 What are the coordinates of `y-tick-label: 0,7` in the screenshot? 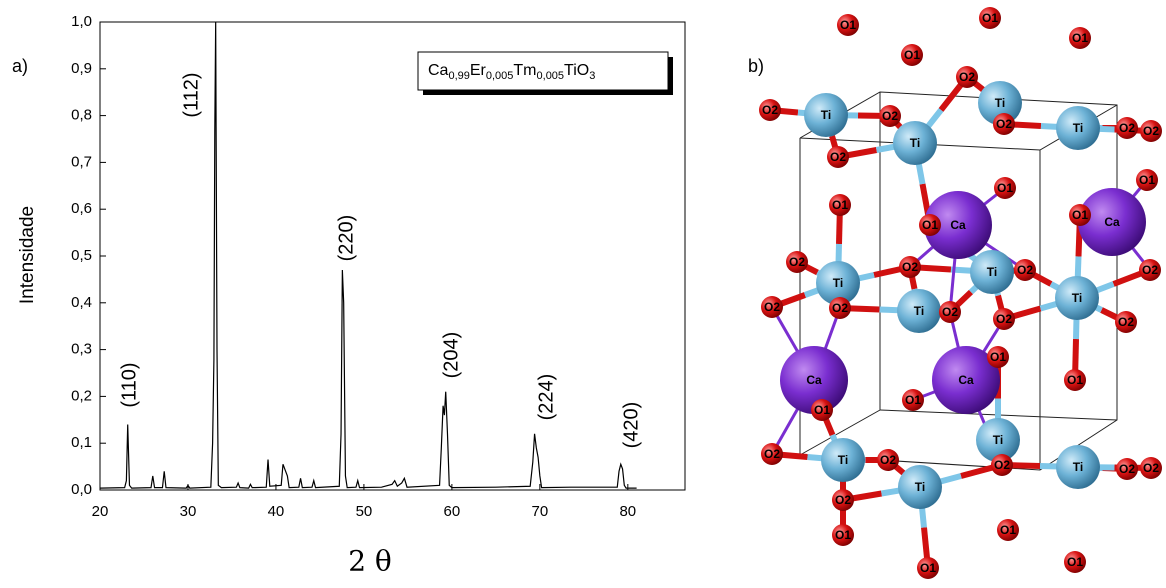 It's located at (81, 161).